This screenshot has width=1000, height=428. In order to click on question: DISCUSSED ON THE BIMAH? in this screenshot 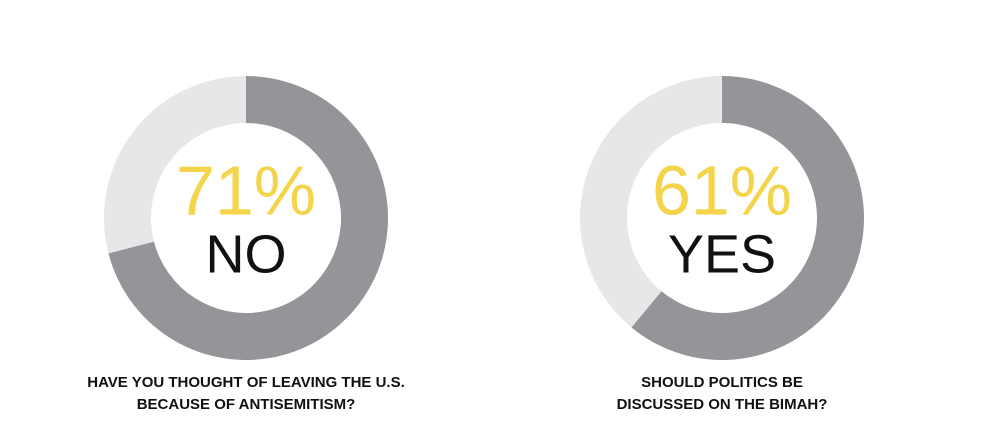, I will do `click(722, 404)`.